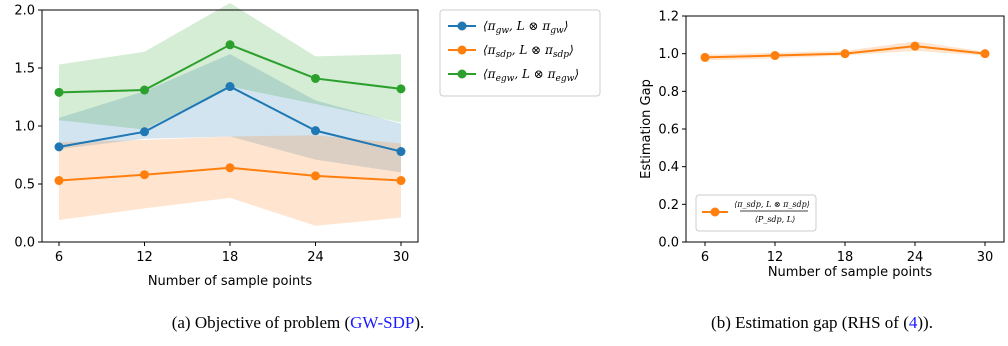 The height and width of the screenshot is (346, 1008). Describe the element at coordinates (822, 322) in the screenshot. I see `caption-b: (b) Estimation gap (RHS of (4)).` at that location.